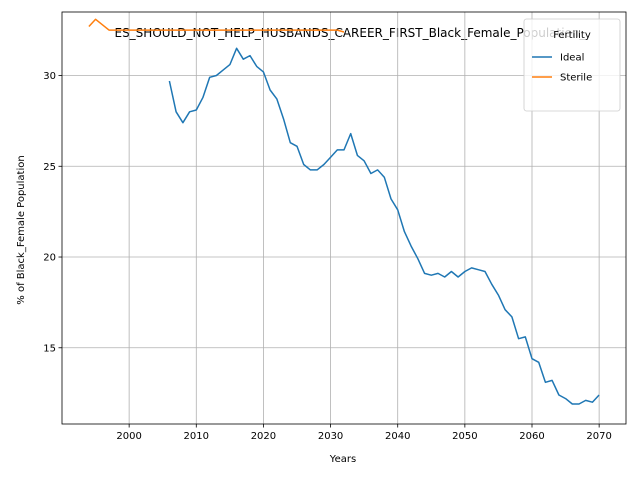 The width and height of the screenshot is (640, 480). I want to click on legend-title: Fertility, so click(572, 35).